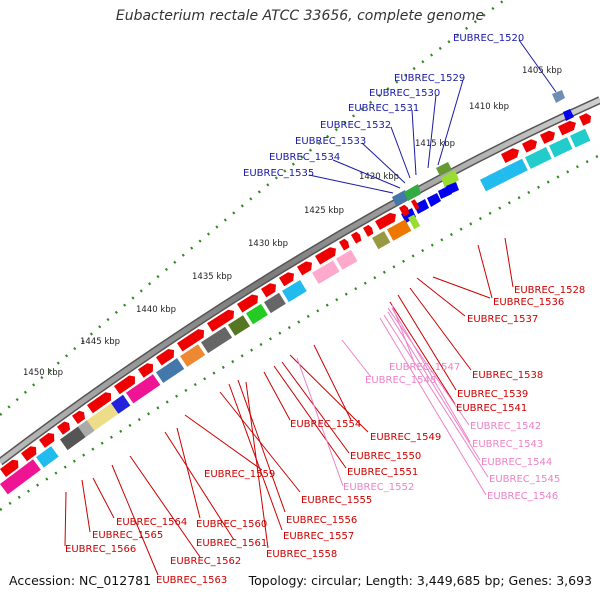 This screenshot has height=600, width=600. Describe the element at coordinates (522, 496) in the screenshot. I see `gene-label: EUBREC_1546` at that location.